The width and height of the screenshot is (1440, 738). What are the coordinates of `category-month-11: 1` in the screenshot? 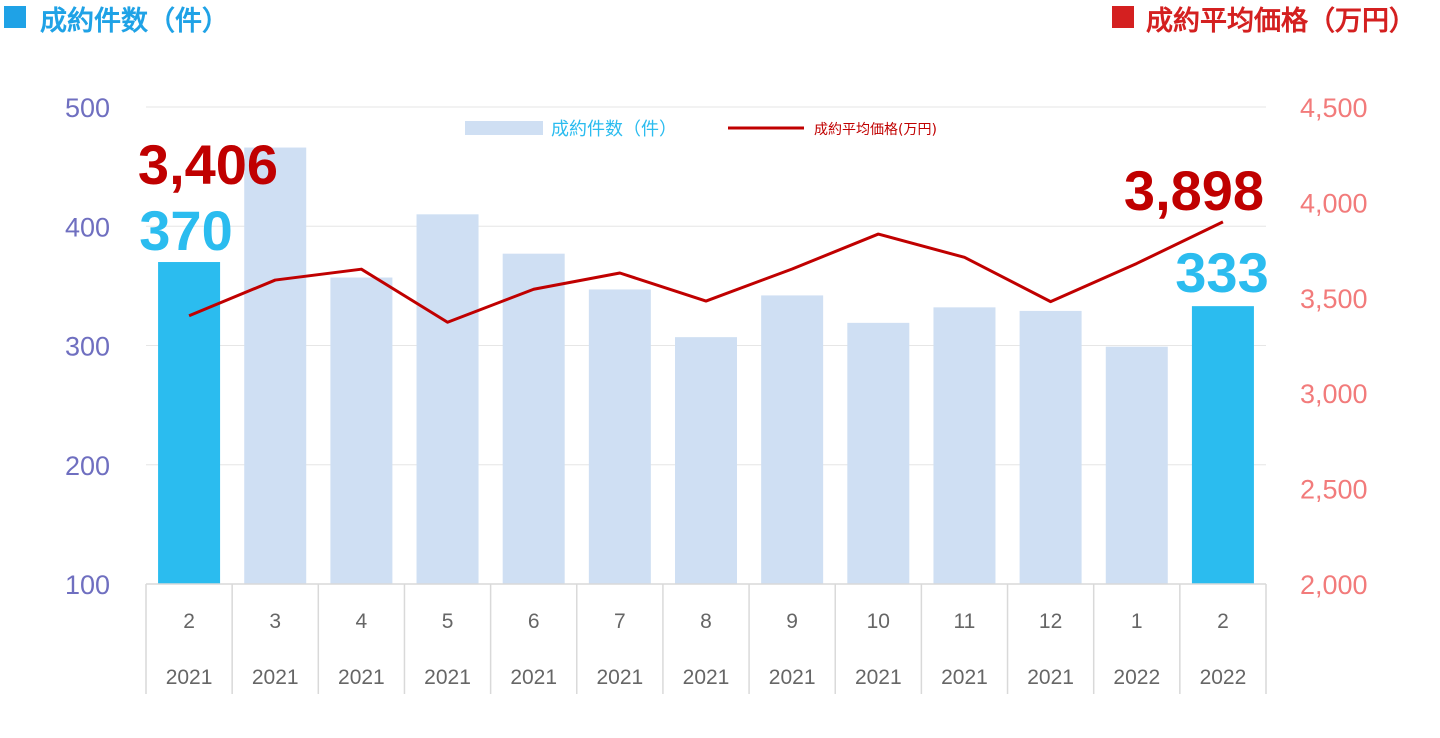 It's located at (1137, 621).